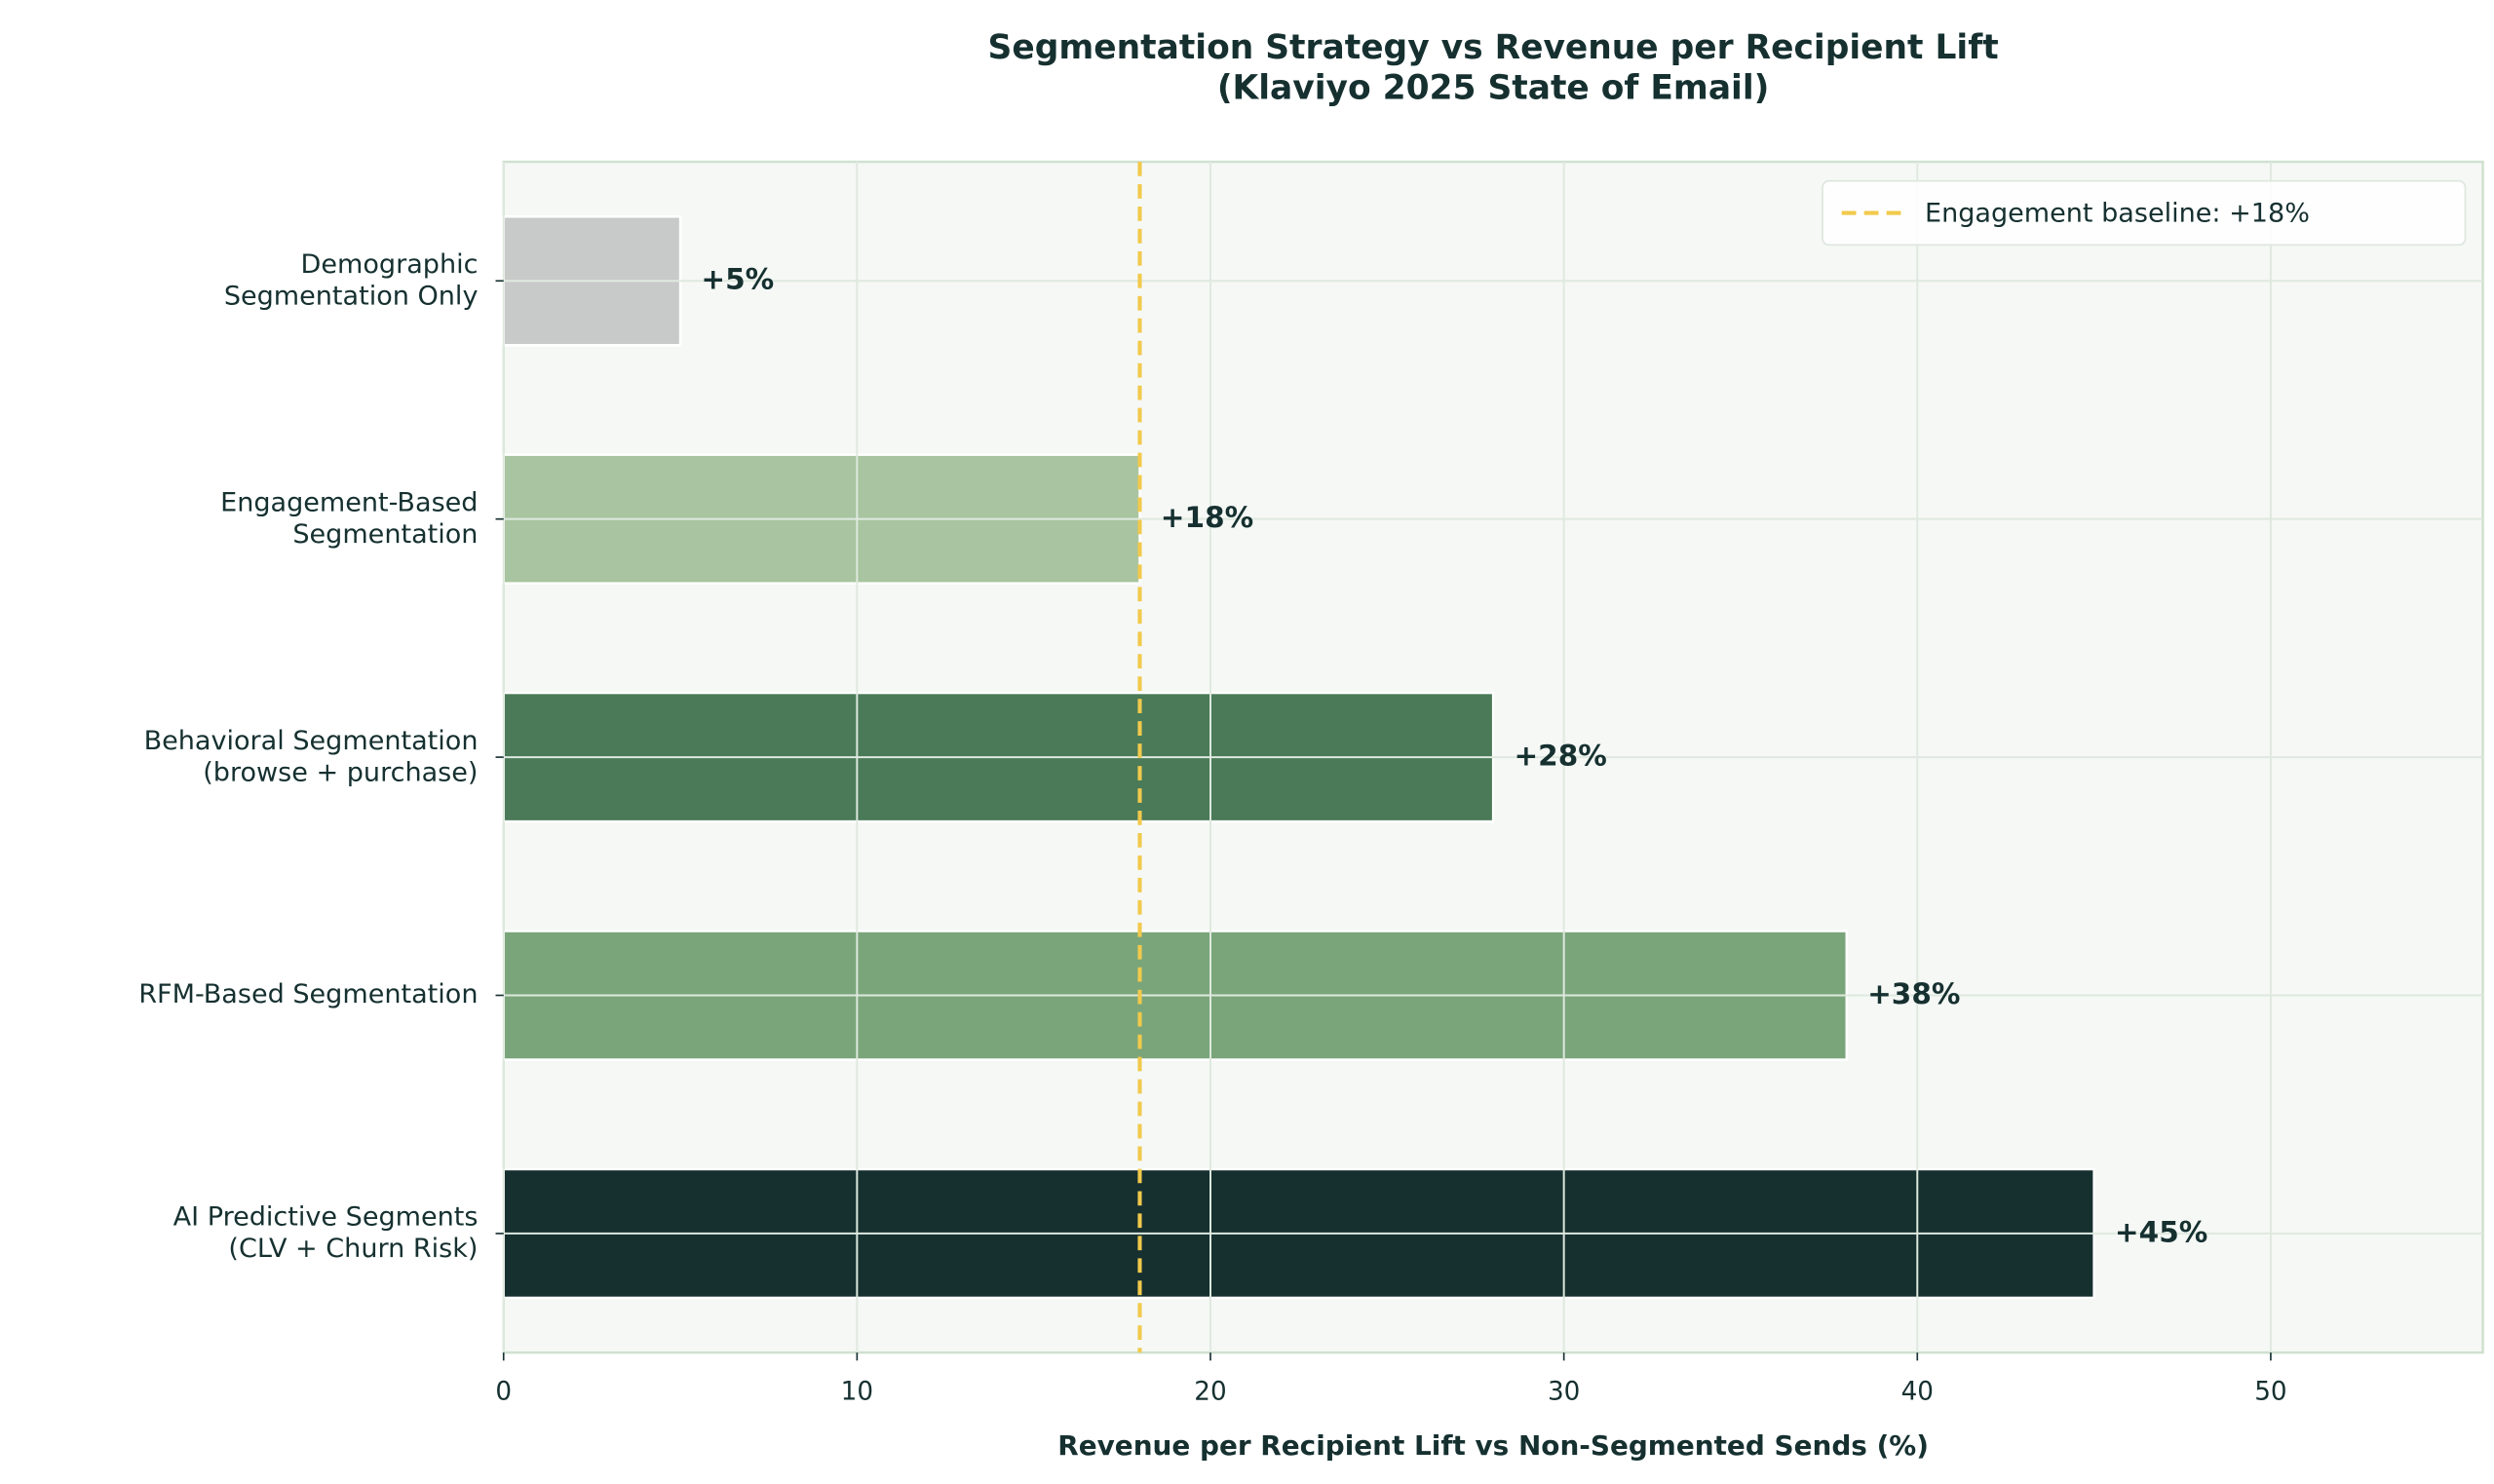 The height and width of the screenshot is (1484, 2494). Describe the element at coordinates (1207, 517) in the screenshot. I see `value-label: +18%` at that location.